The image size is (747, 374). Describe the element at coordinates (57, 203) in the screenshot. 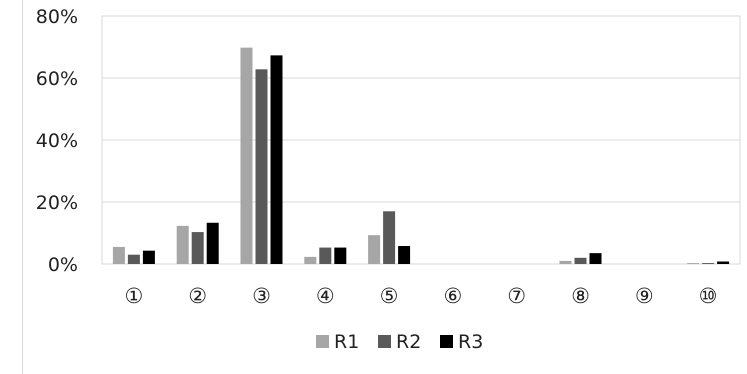

I see `y-tick-label: 20%` at that location.